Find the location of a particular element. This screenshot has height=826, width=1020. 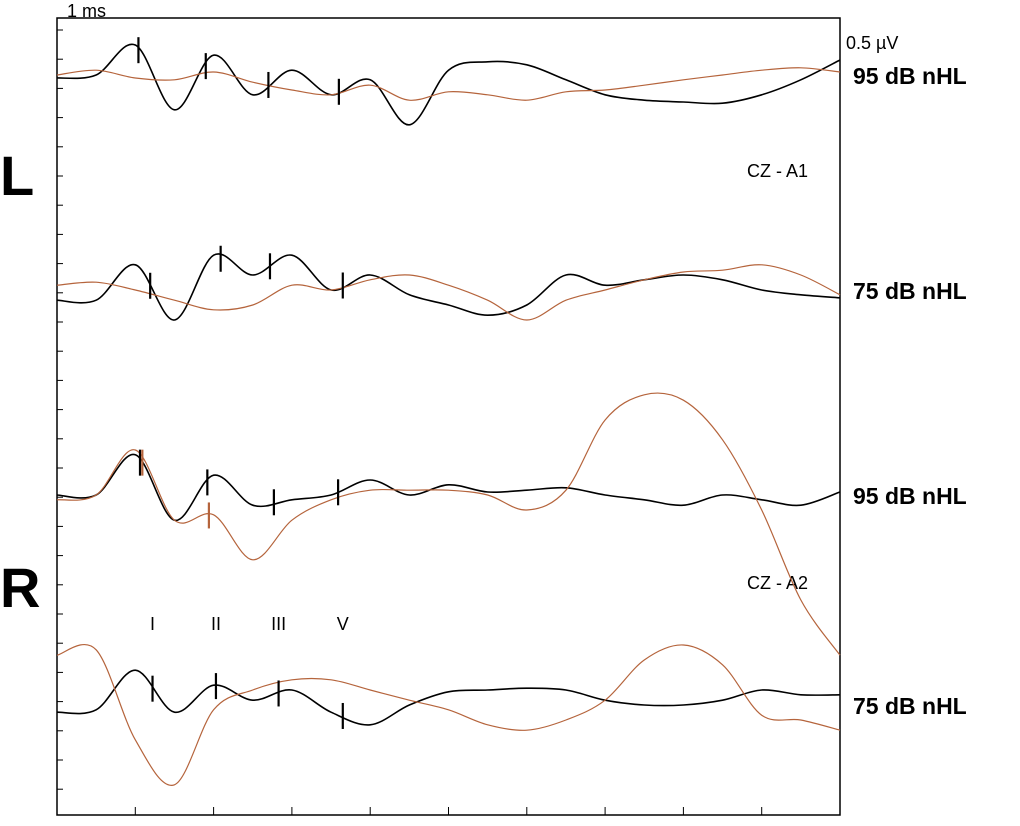

side-label: R is located at coordinates (20, 587).